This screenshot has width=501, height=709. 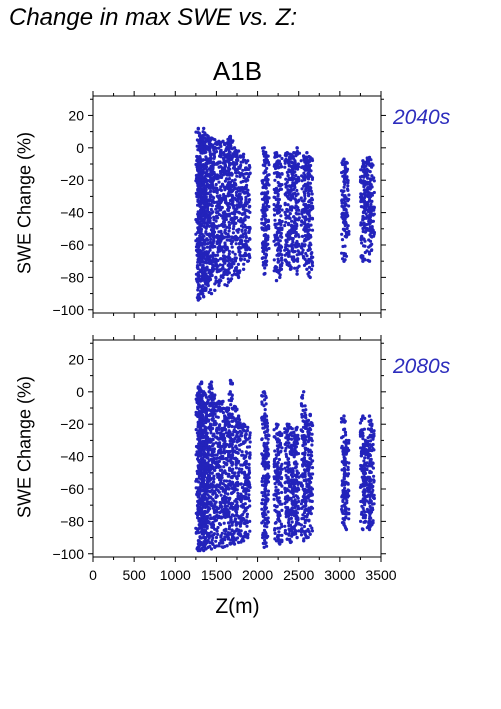 I want to click on point-column, so click(x=223, y=474).